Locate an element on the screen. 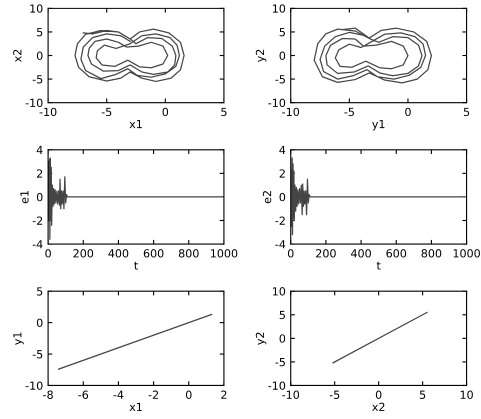 The height and width of the screenshot is (419, 481). x-axis-title: y1 is located at coordinates (378, 125).